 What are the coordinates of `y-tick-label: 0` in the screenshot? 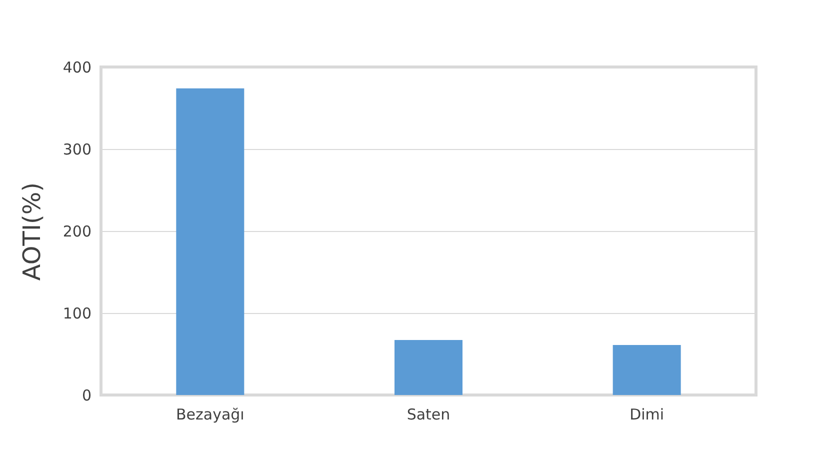 It's located at (87, 395).